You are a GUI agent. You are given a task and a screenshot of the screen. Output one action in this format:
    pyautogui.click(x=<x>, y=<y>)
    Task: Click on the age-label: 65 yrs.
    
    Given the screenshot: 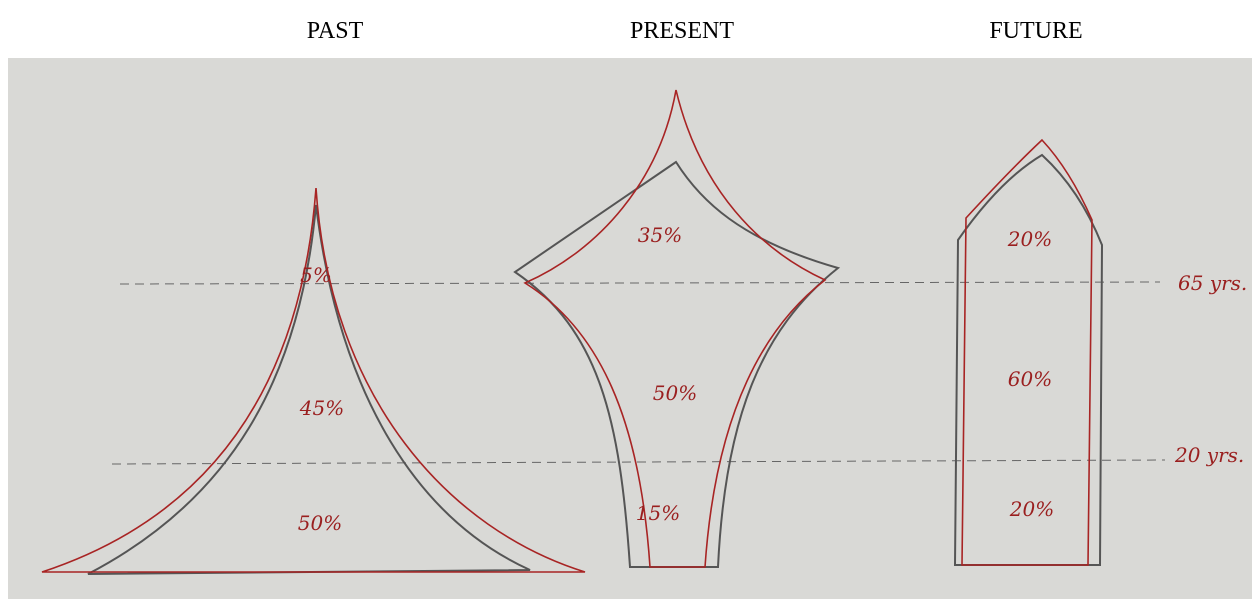 What is the action you would take?
    pyautogui.click(x=1212, y=283)
    